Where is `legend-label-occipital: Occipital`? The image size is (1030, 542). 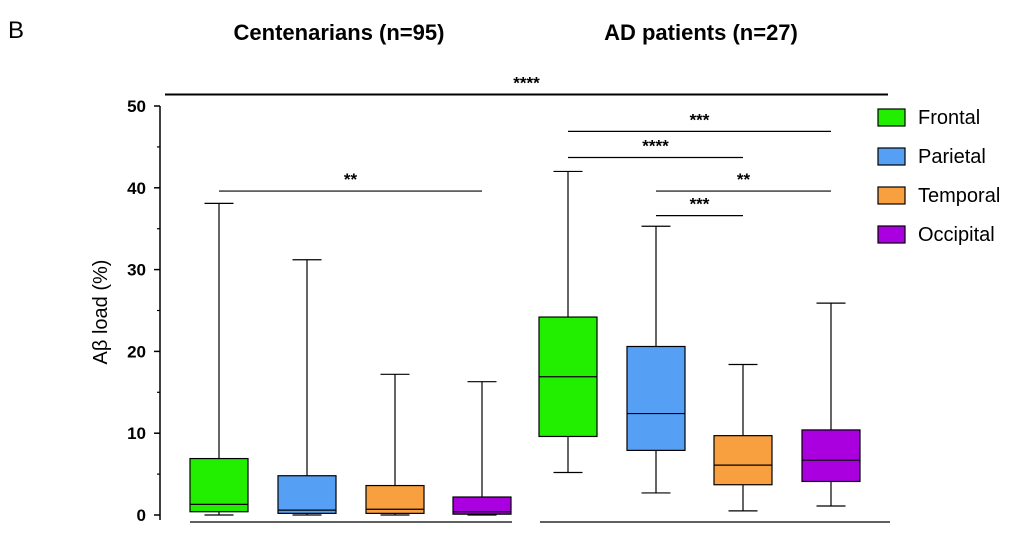 legend-label-occipital: Occipital is located at coordinates (956, 235).